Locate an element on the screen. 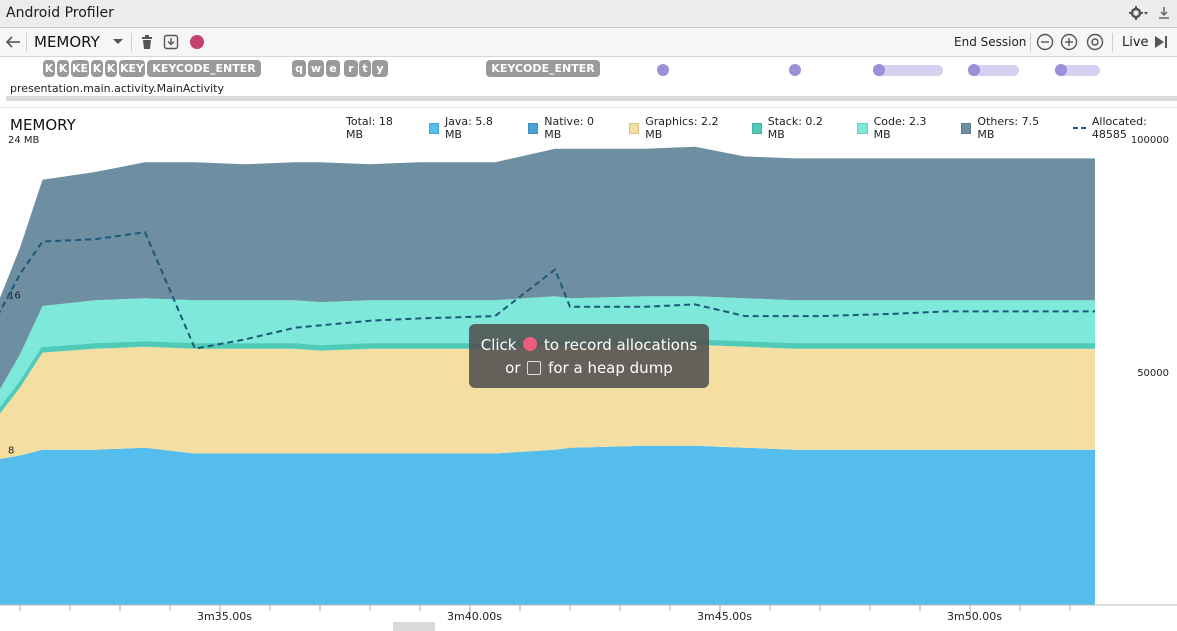 The image size is (1177, 631). end-session-label: End Session is located at coordinates (990, 42).